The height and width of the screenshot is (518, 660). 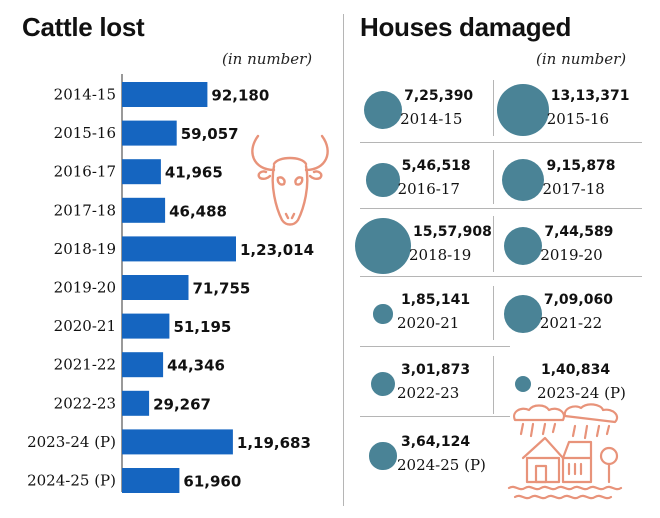 I want to click on house-value-label: 15,57,908, so click(x=452, y=232).